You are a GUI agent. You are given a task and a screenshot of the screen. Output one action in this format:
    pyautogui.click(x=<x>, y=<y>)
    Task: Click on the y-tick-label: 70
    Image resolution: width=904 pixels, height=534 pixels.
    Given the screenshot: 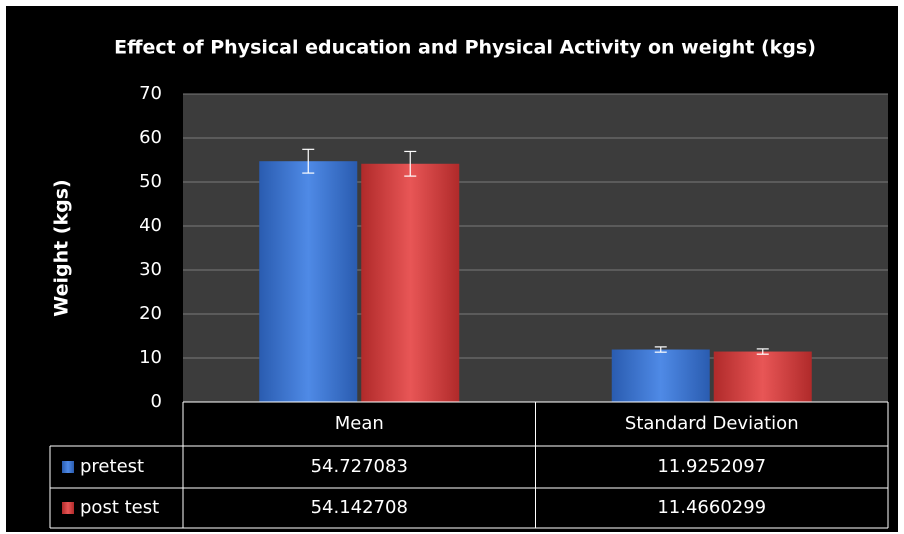 What is the action you would take?
    pyautogui.click(x=150, y=93)
    